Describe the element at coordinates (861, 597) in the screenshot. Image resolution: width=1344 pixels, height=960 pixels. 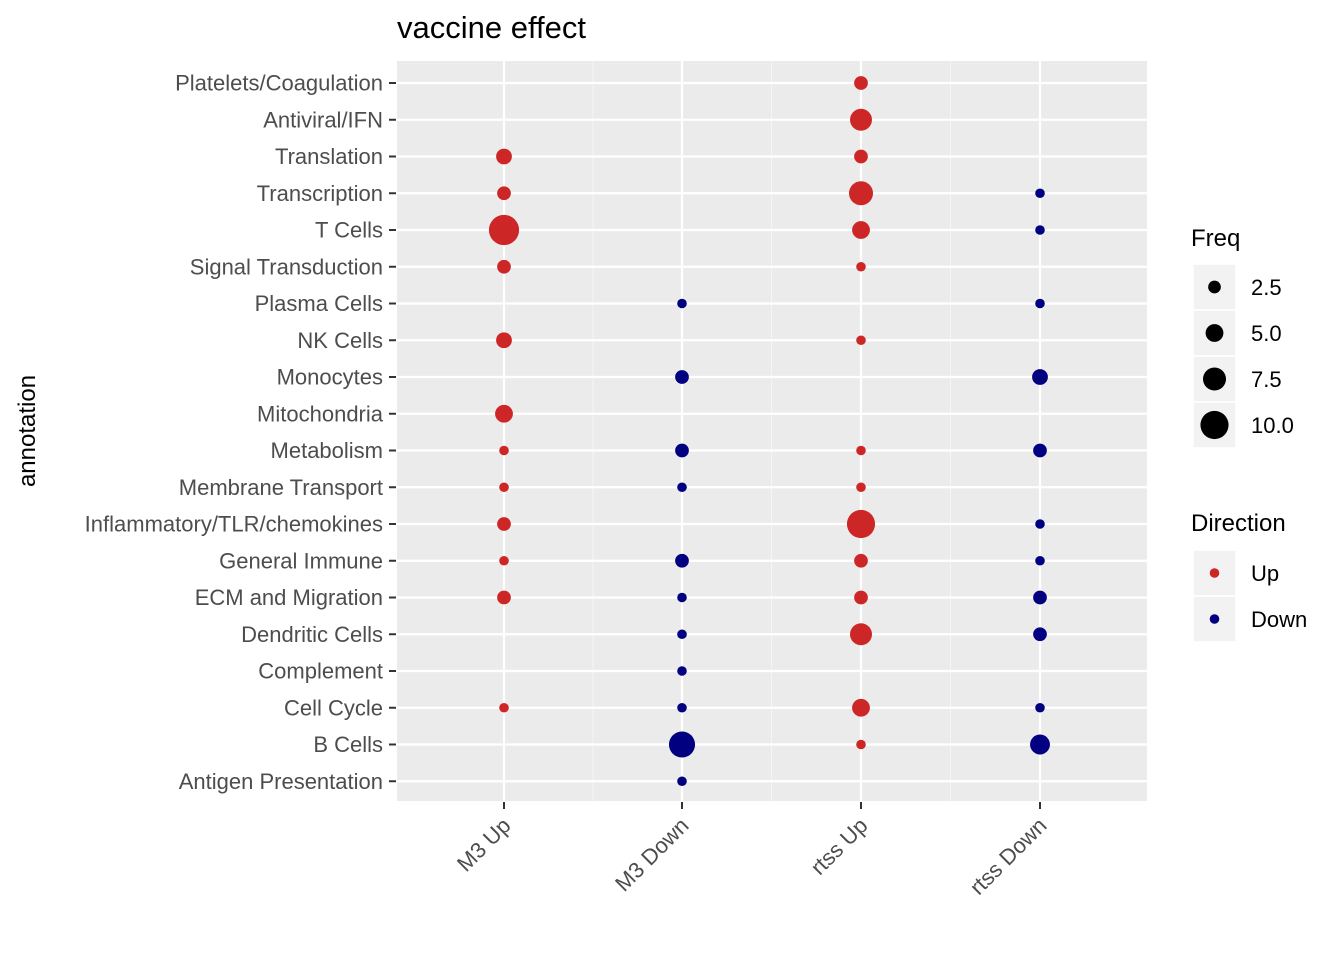
I see `point-rtss-up-ecm-and-migration` at that location.